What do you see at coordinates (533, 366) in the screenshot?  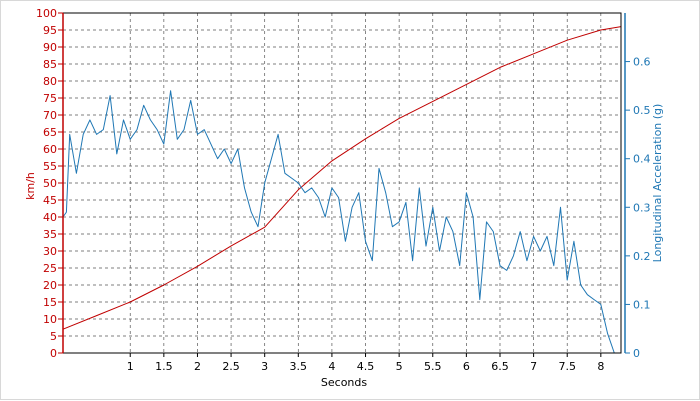 I see `x-tick-label: 7` at bounding box center [533, 366].